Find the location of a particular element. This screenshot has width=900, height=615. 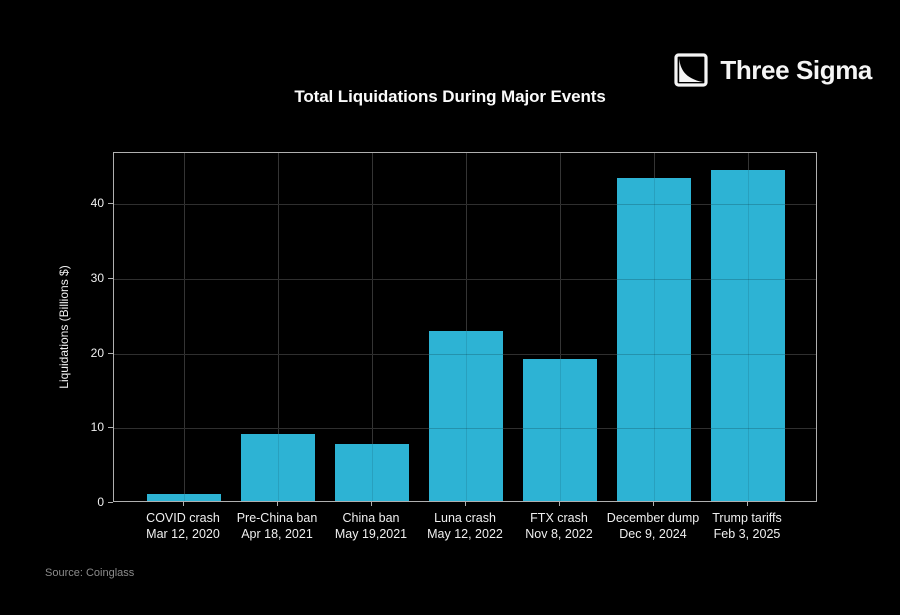

bar-trump-tariffs is located at coordinates (748, 335).